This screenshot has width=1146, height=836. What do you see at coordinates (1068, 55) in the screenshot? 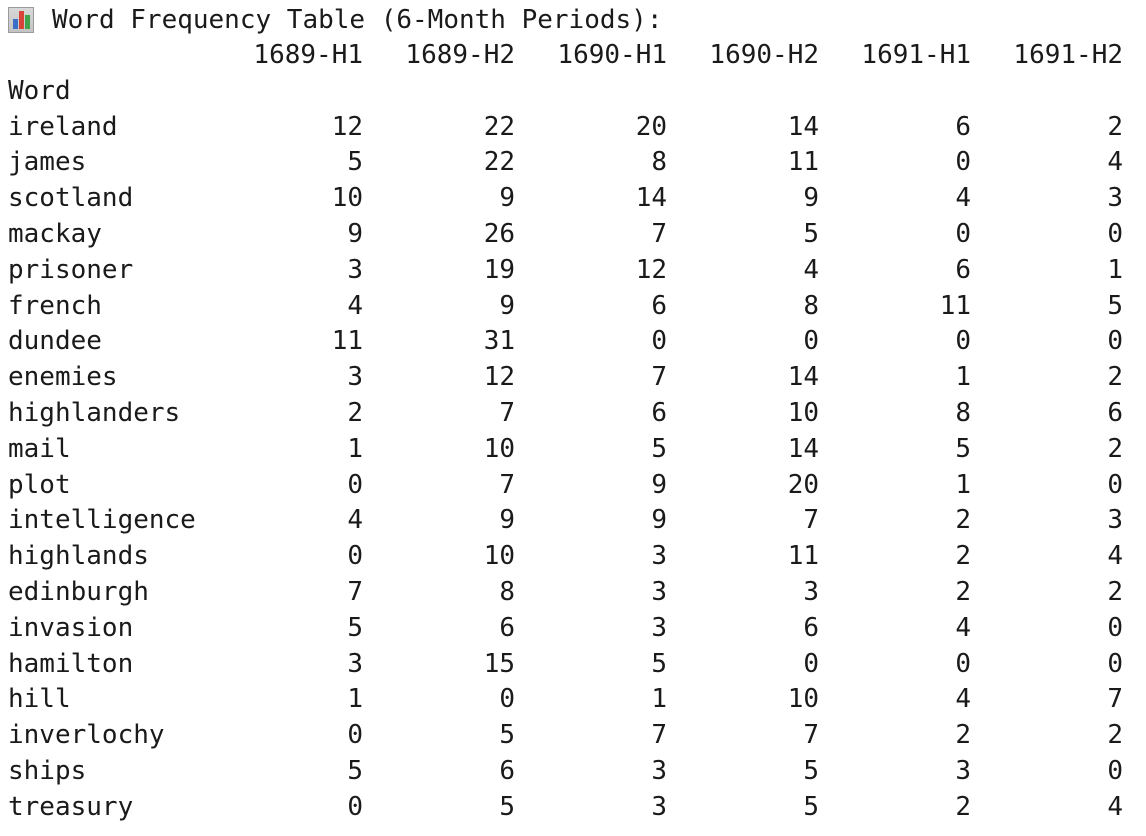
I see `column-header: 1691-H2` at bounding box center [1068, 55].